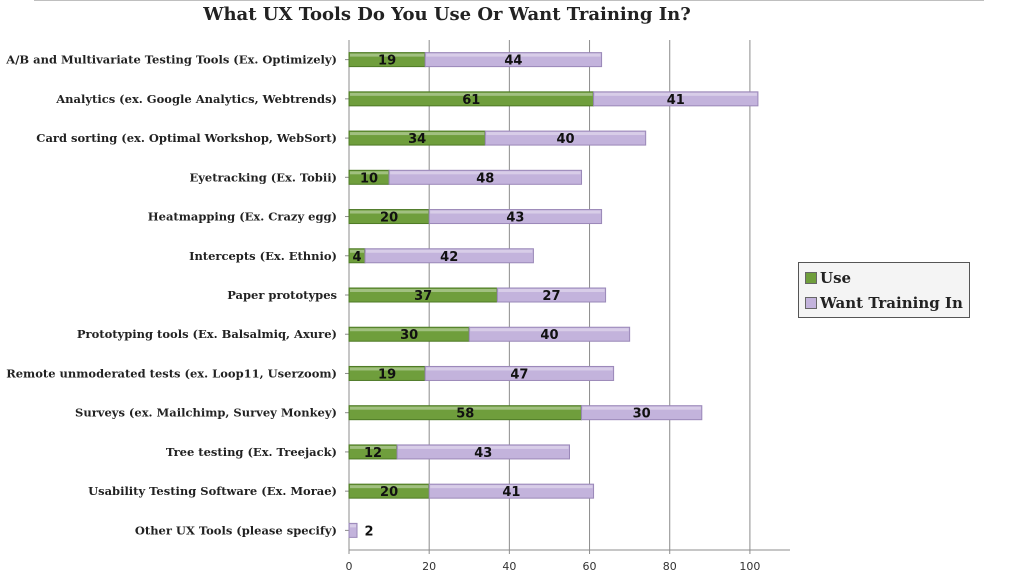 The width and height of the screenshot is (1024, 576). What do you see at coordinates (207, 334) in the screenshot?
I see `category-label: Prototyping tools (Ex. Balsalmiq, Axure)` at bounding box center [207, 334].